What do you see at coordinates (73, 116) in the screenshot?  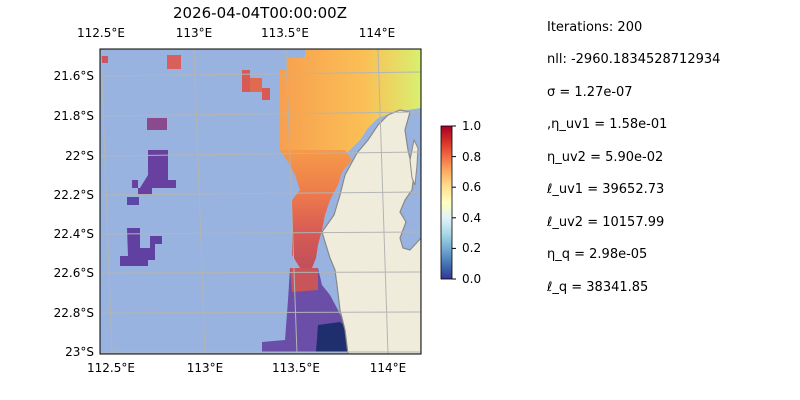 I see `lat-tick-2: 21.8°S` at bounding box center [73, 116].